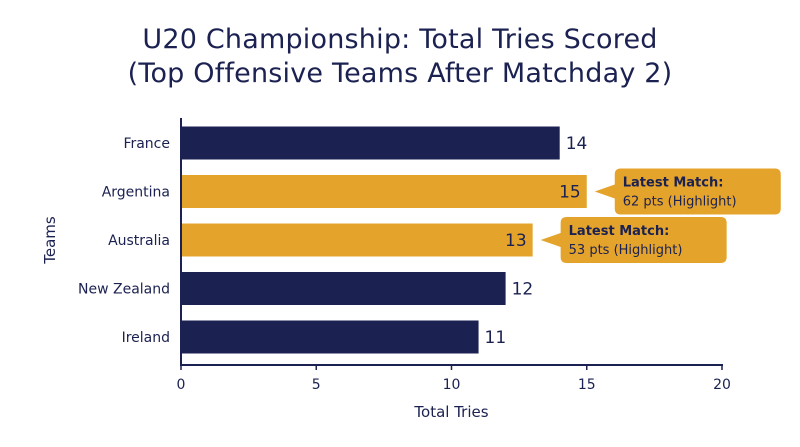  I want to click on x-axis-title: Total Tries, so click(450, 412).